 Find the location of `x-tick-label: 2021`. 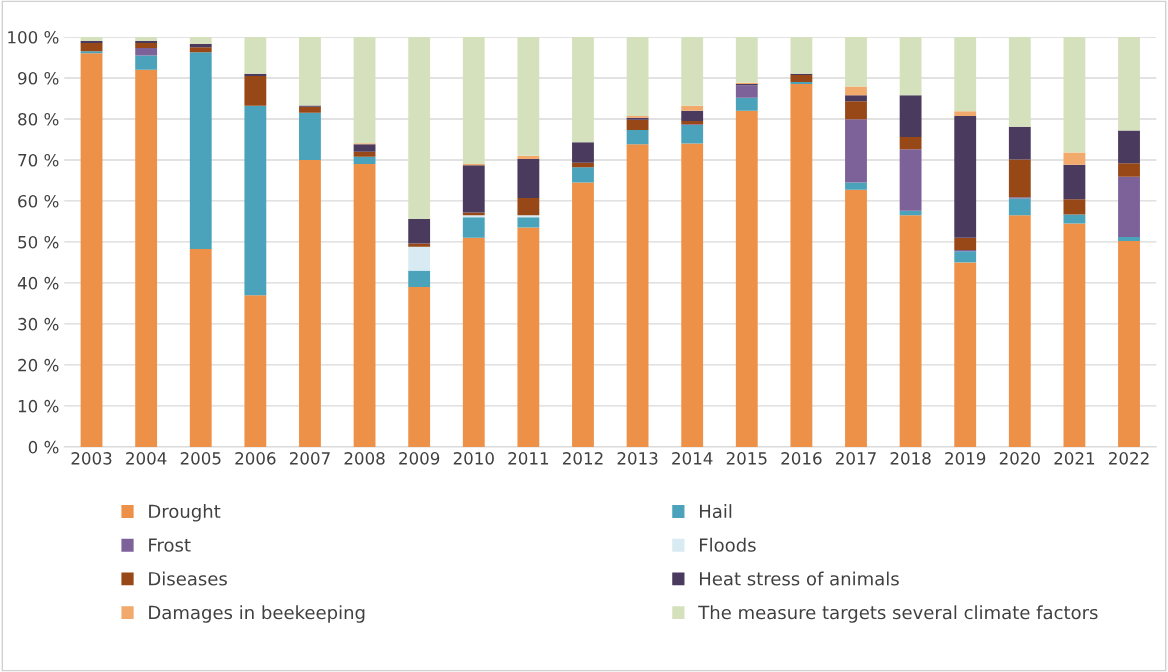

x-tick-label: 2021 is located at coordinates (1074, 458).